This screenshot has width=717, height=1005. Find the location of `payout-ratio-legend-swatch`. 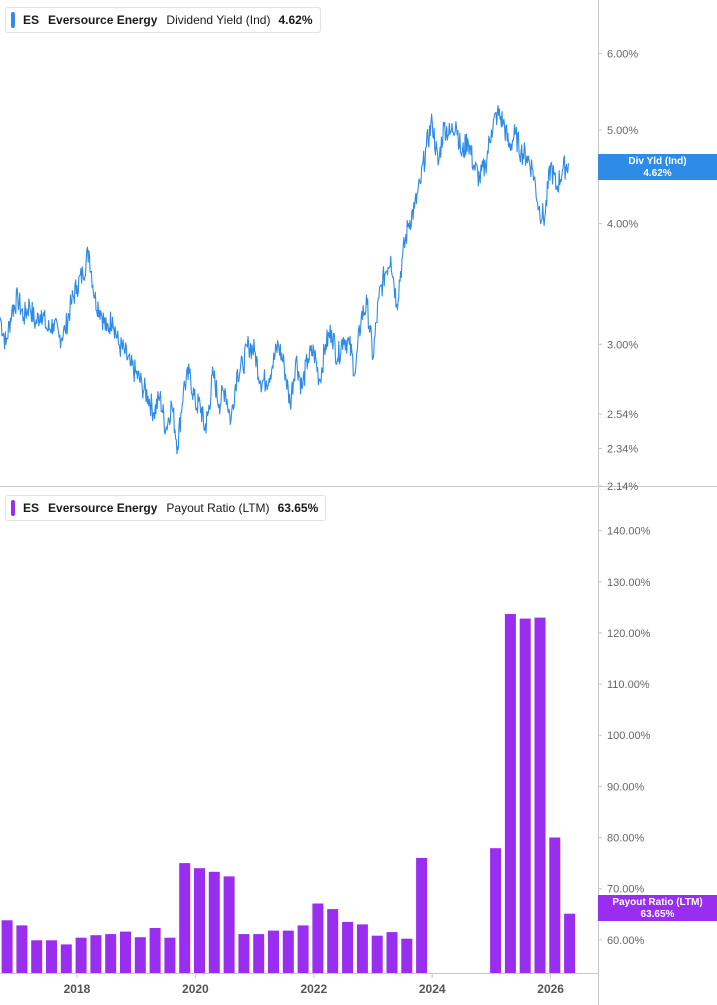

payout-ratio-legend-swatch is located at coordinates (13, 508).